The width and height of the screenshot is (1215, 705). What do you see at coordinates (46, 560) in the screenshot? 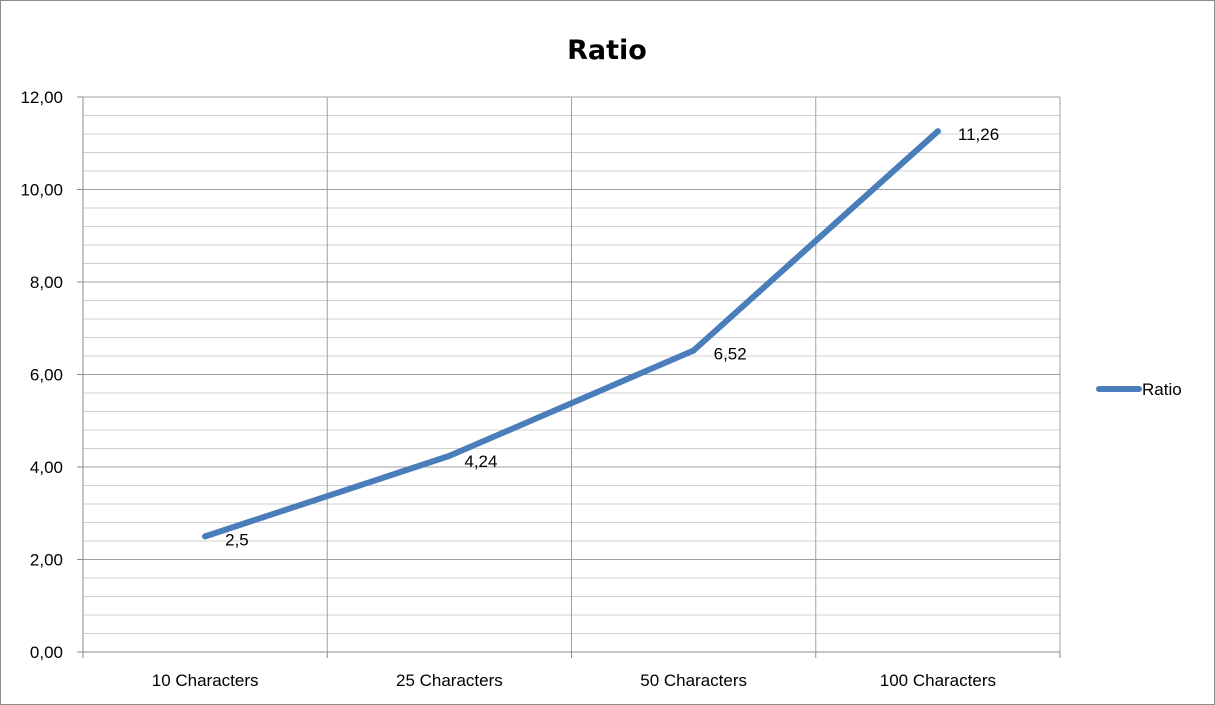
I see `y-tick-label: 2,00` at bounding box center [46, 560].